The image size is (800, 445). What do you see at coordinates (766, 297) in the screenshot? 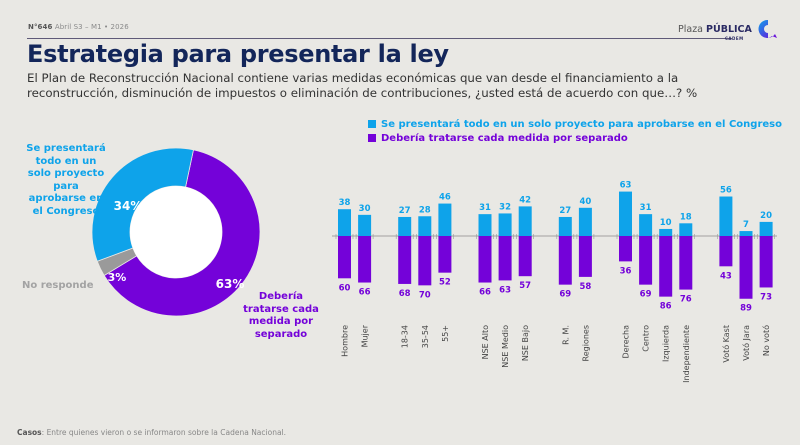
I see `value-label-purple: 73` at bounding box center [766, 297].